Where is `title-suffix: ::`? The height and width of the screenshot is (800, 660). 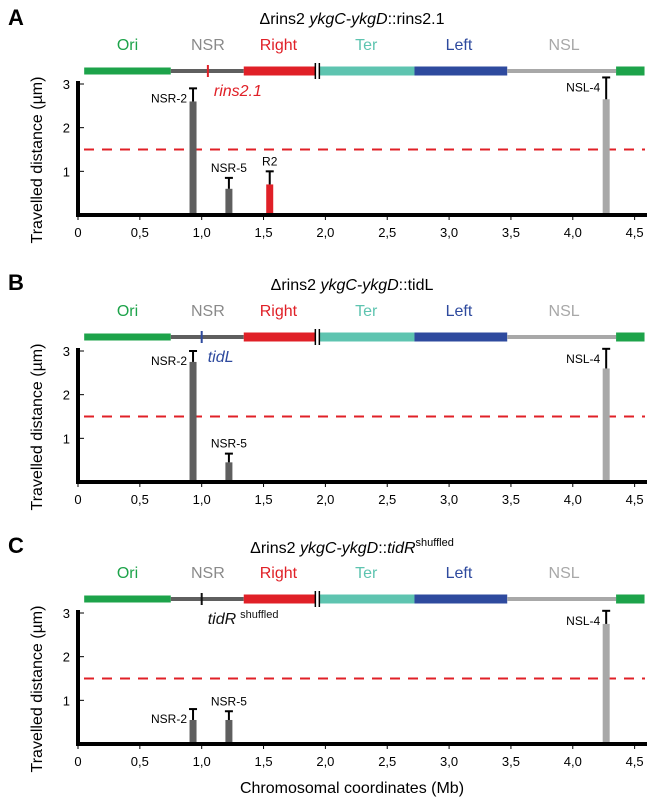 title-suffix: :: is located at coordinates (382, 548).